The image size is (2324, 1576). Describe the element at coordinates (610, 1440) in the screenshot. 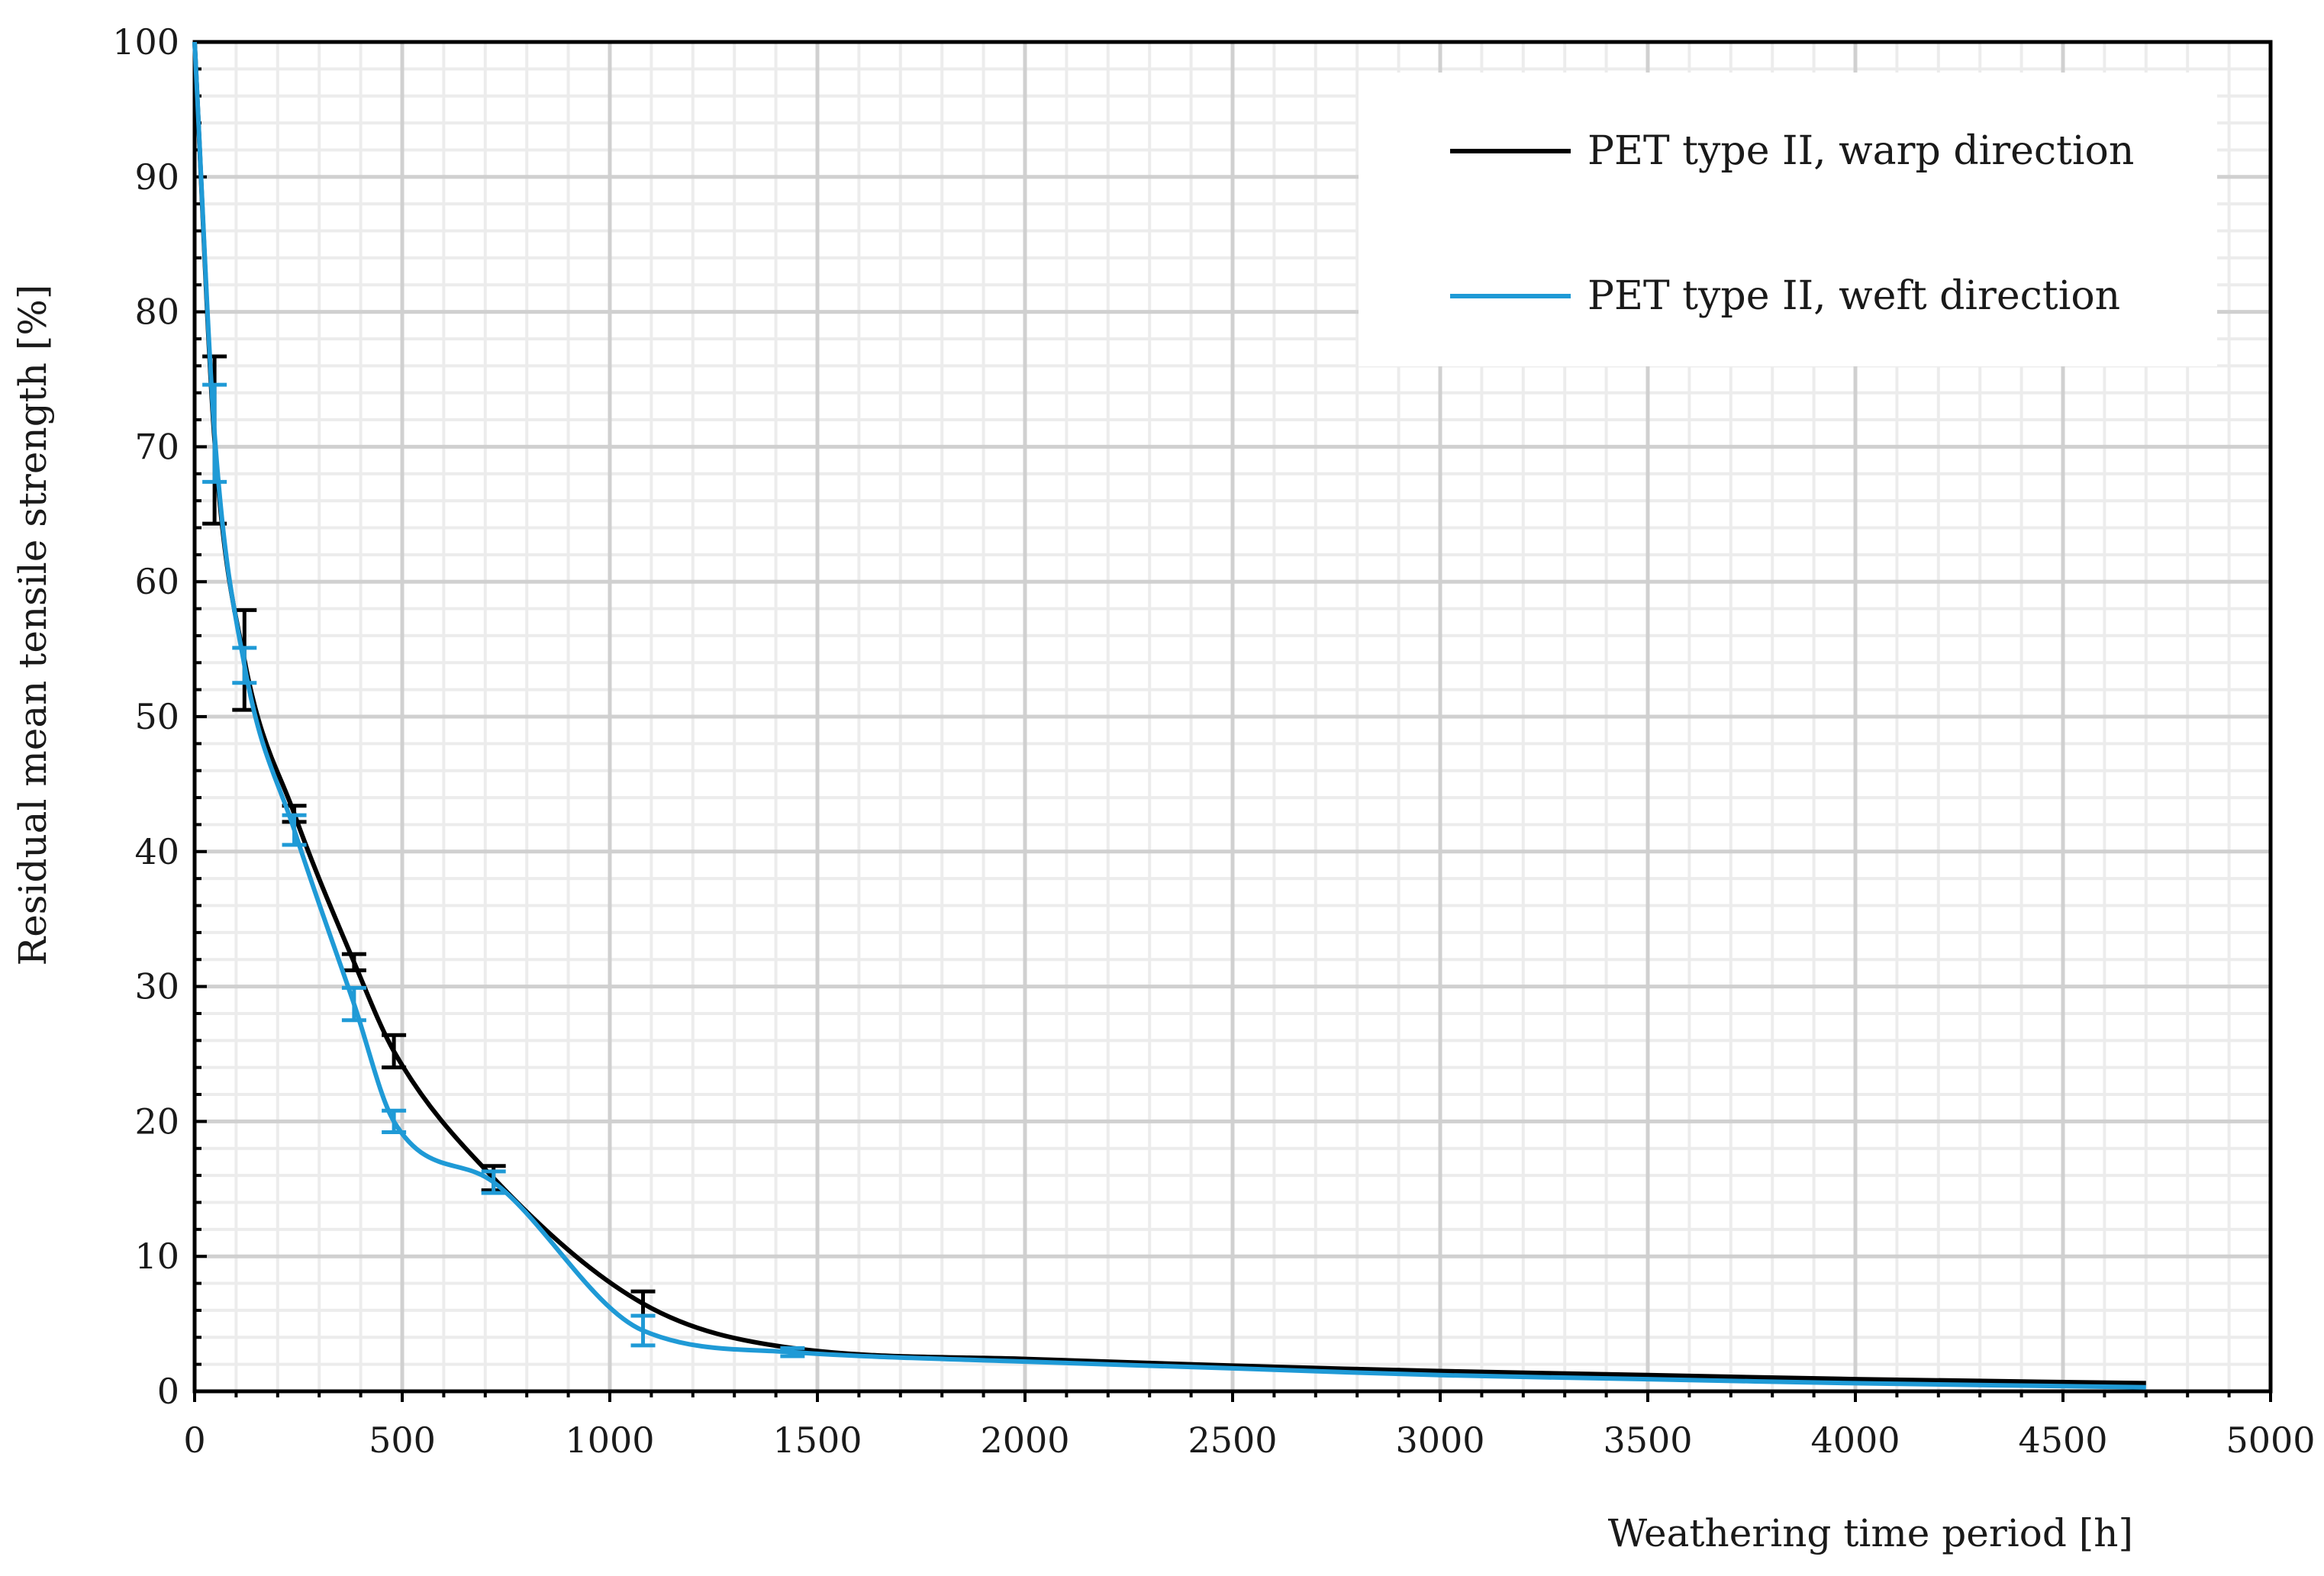

I see `x-tick-label: 1000` at that location.